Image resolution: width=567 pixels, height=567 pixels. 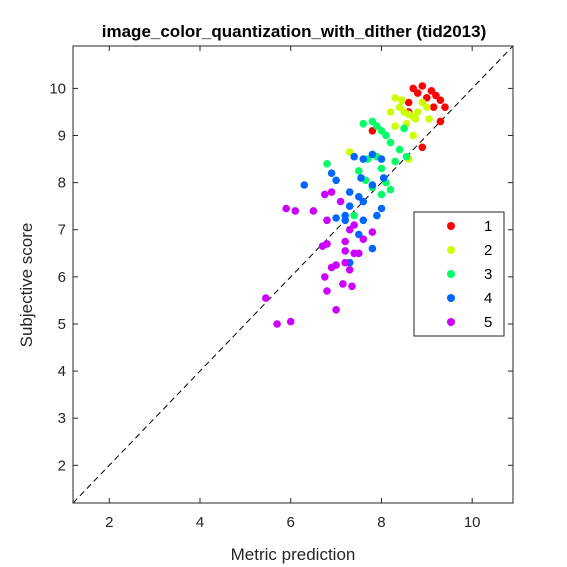 I want to click on legend-entry-1: 1, so click(x=488, y=226).